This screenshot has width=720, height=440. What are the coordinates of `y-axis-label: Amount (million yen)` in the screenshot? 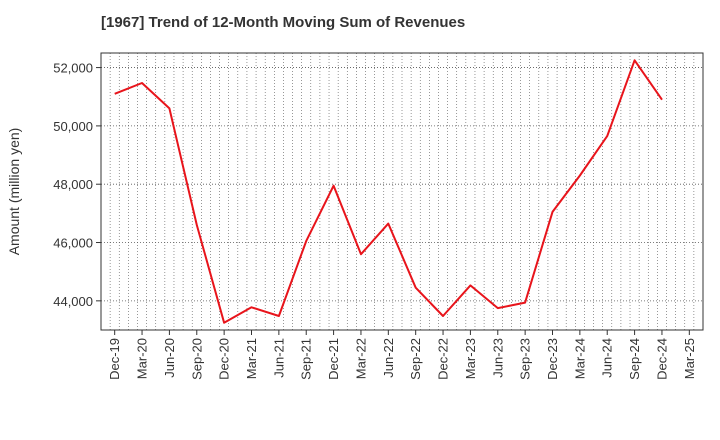 It's located at (14, 192).